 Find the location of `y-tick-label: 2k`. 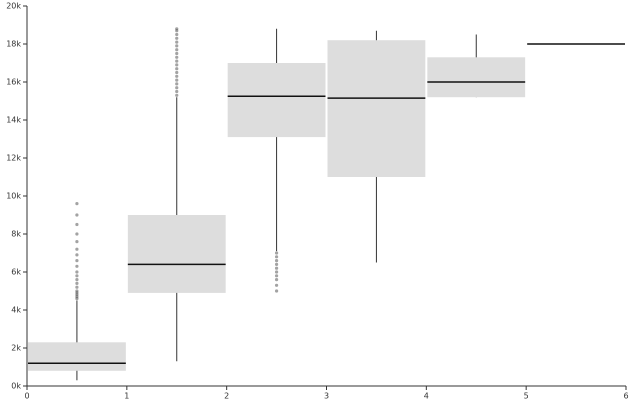

y-tick-label: 2k is located at coordinates (16, 348).